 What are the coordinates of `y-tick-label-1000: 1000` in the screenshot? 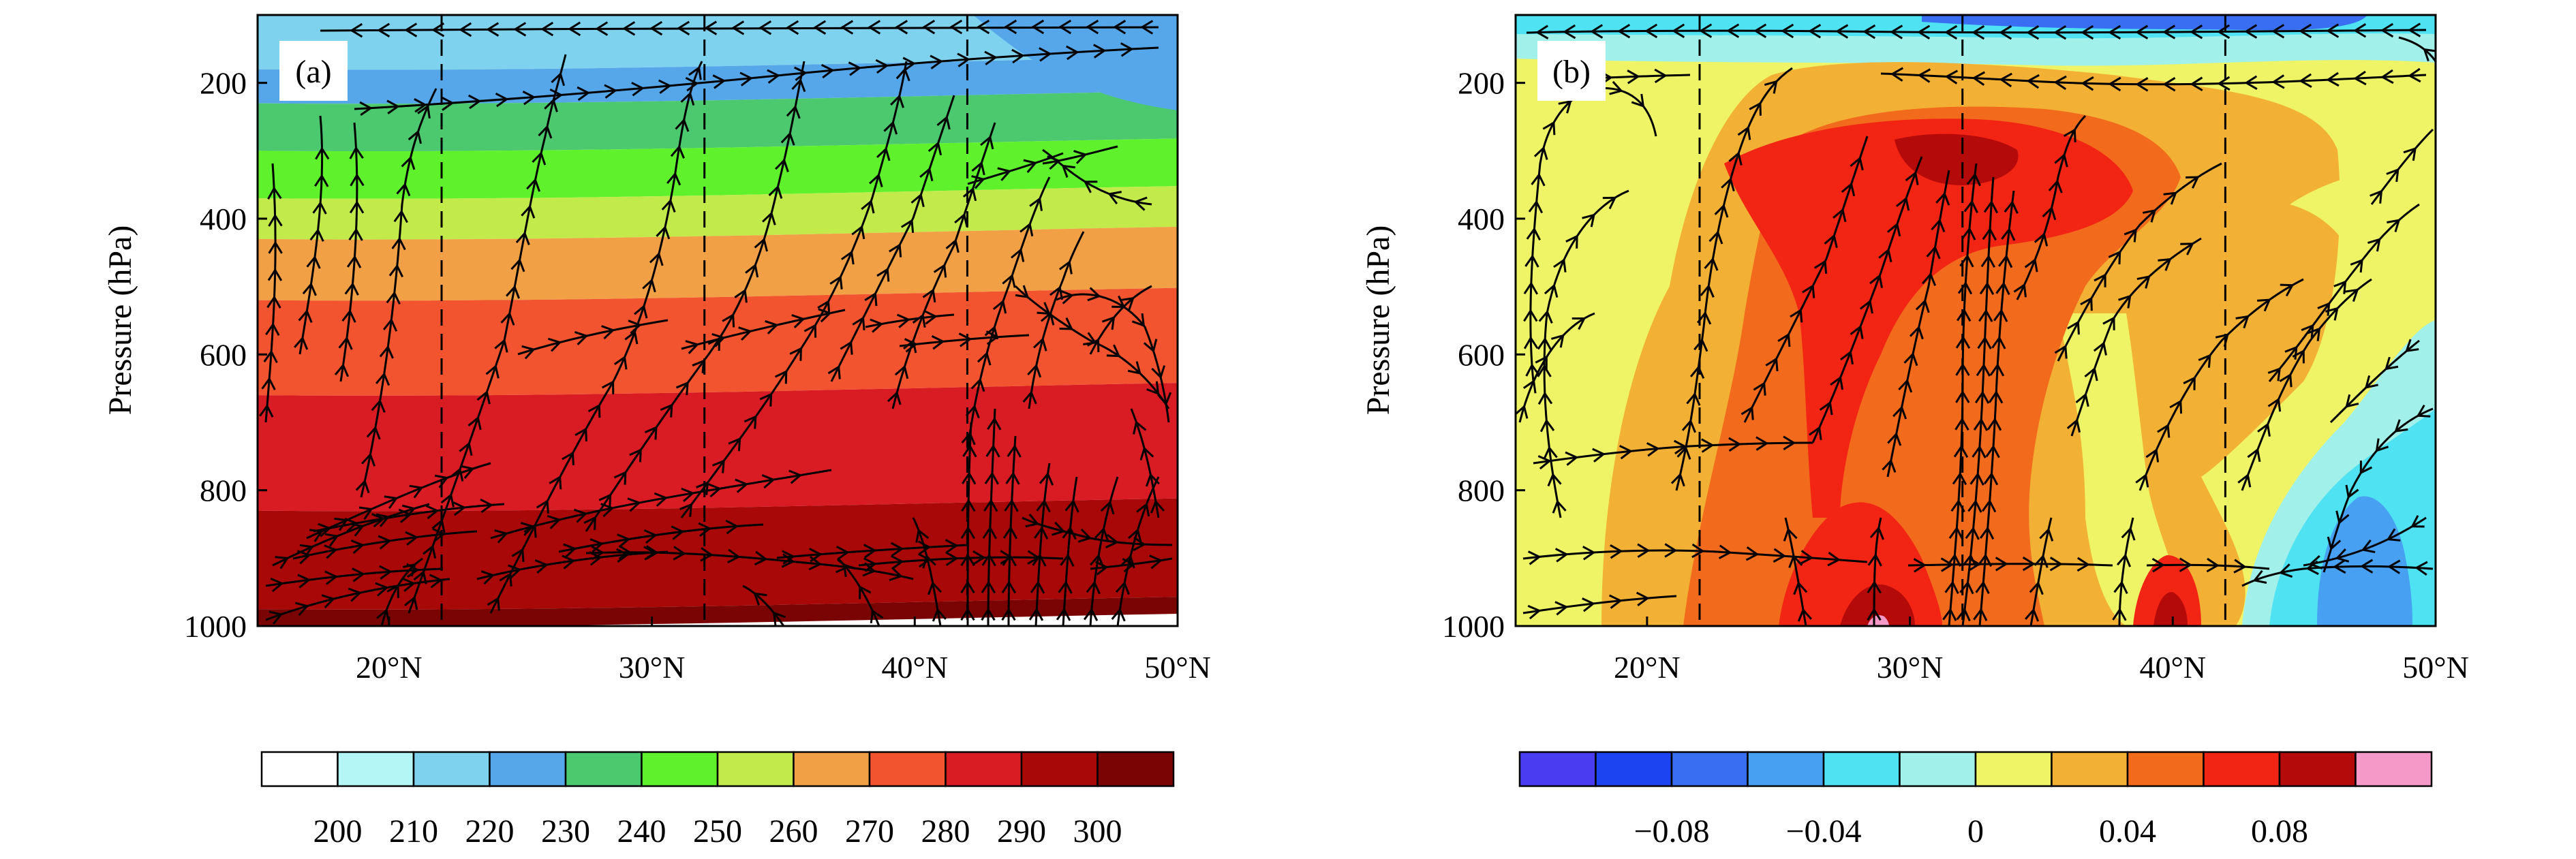 It's located at (216, 626).